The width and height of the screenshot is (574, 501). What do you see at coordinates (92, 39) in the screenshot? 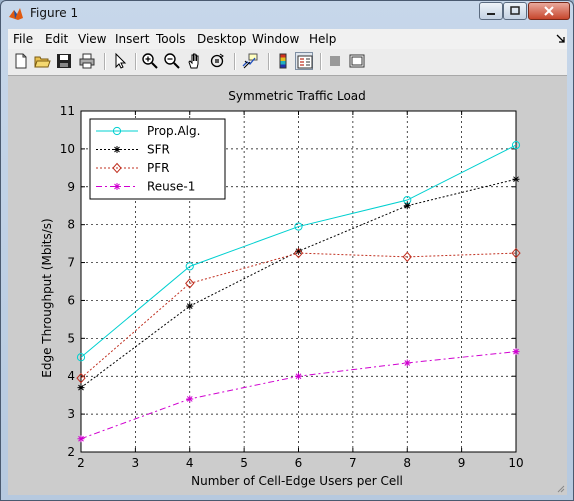
I see `menu-view: View` at bounding box center [92, 39].